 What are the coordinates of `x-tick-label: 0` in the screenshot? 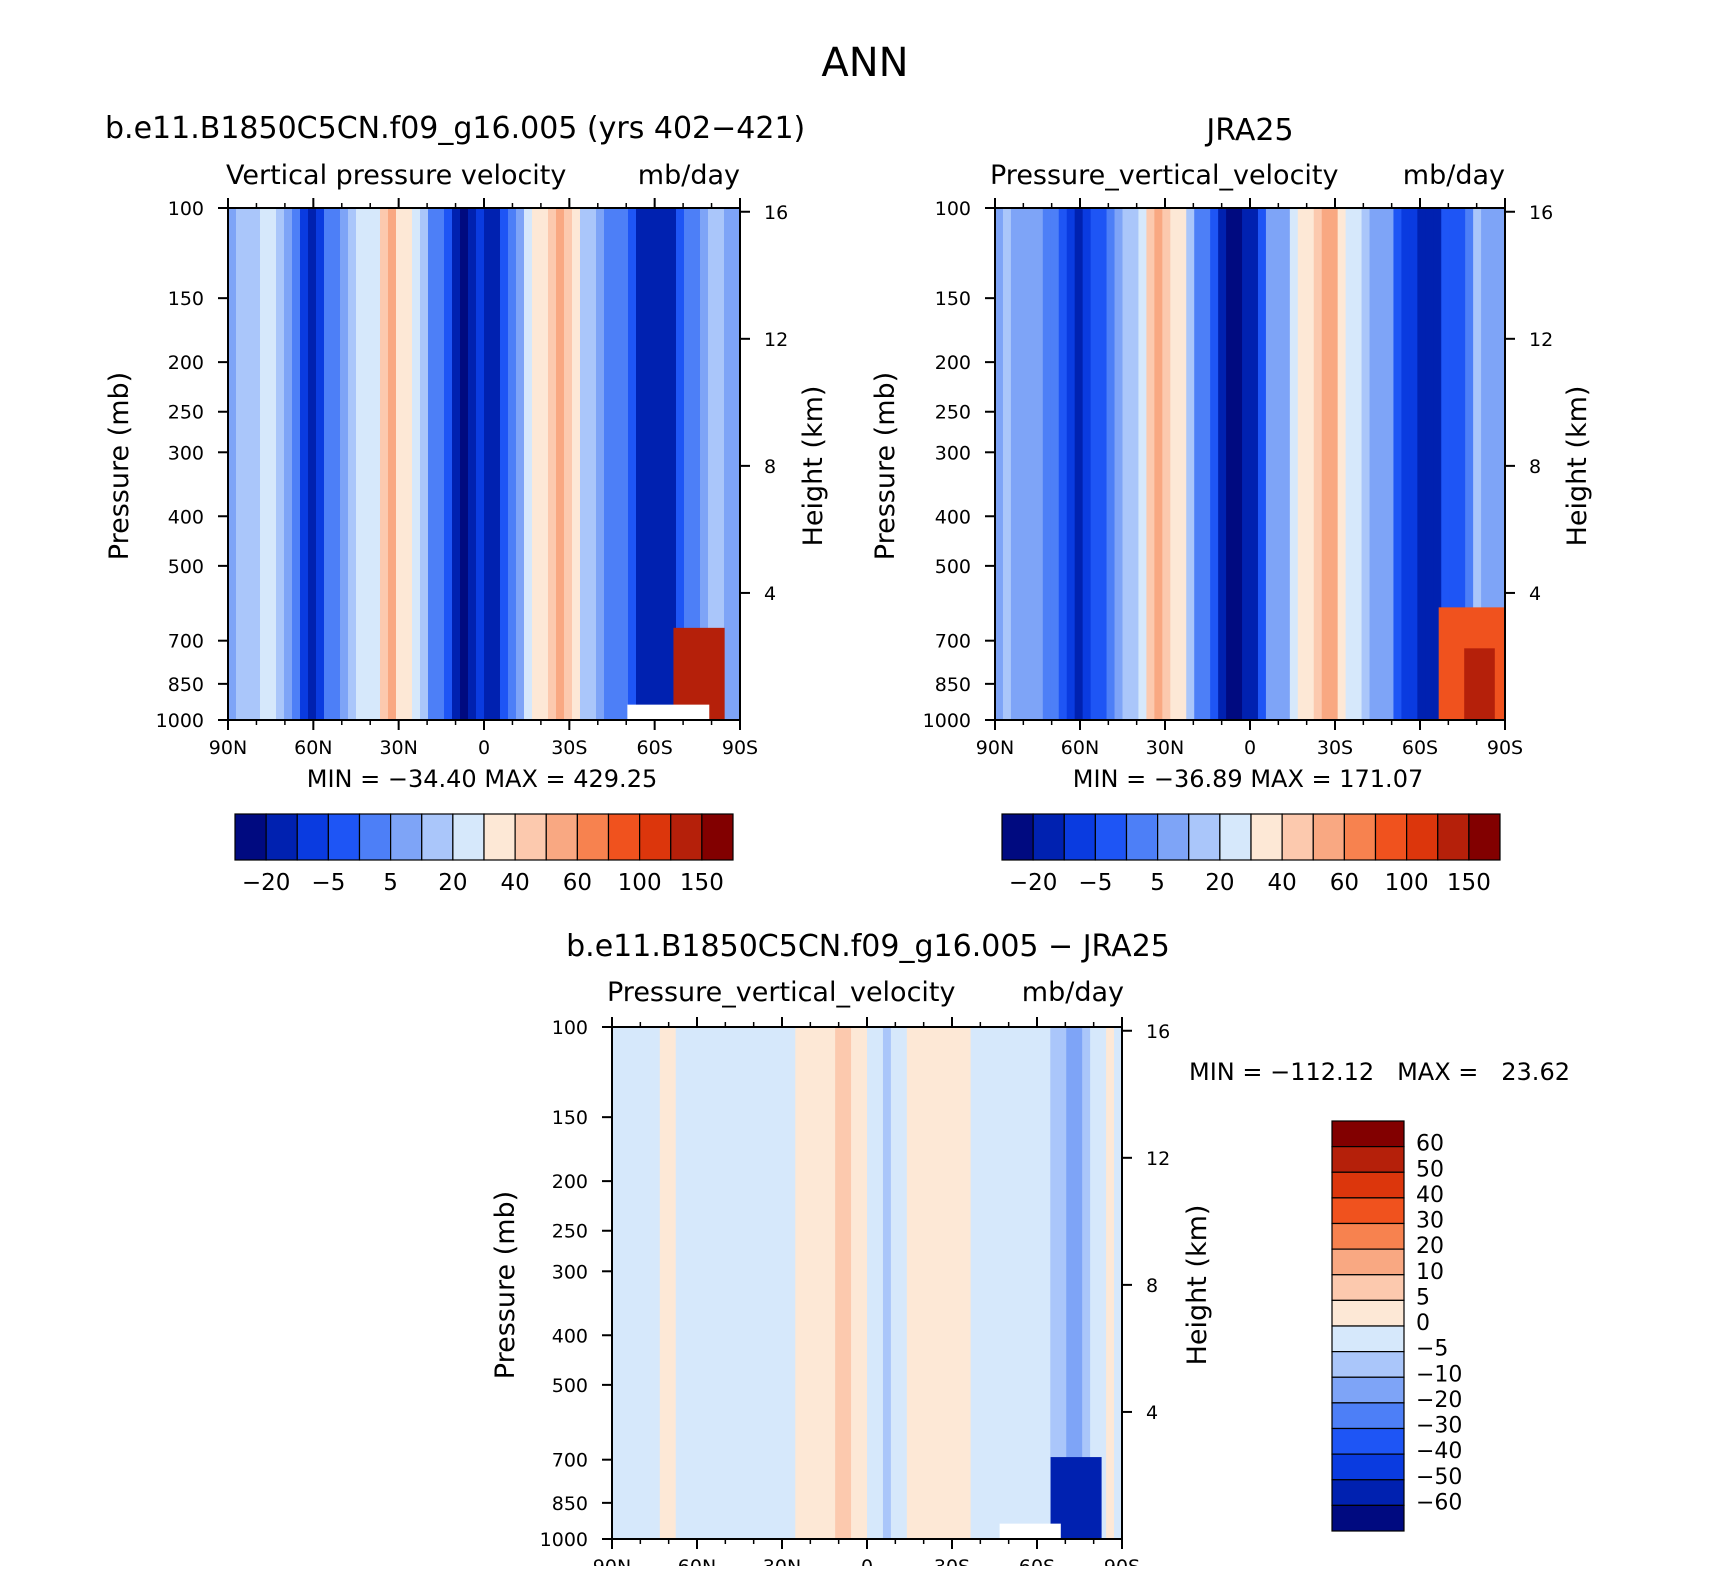 It's located at (867, 1561).